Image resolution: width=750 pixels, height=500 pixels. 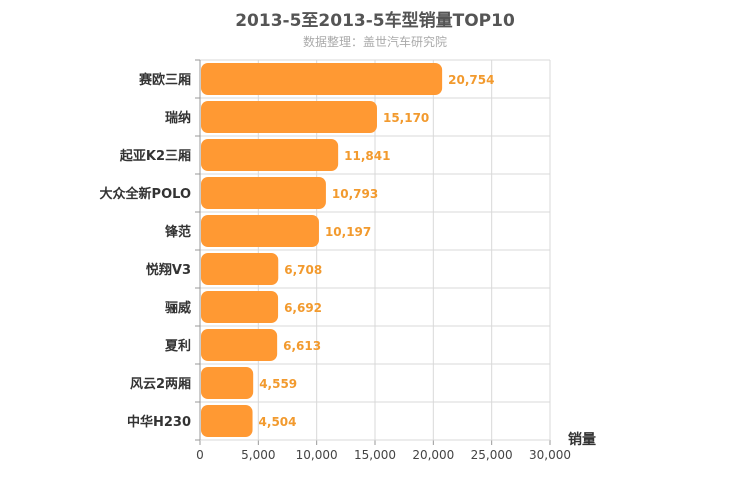 What do you see at coordinates (317, 455) in the screenshot?
I see `x-tick-label: 10,000` at bounding box center [317, 455].